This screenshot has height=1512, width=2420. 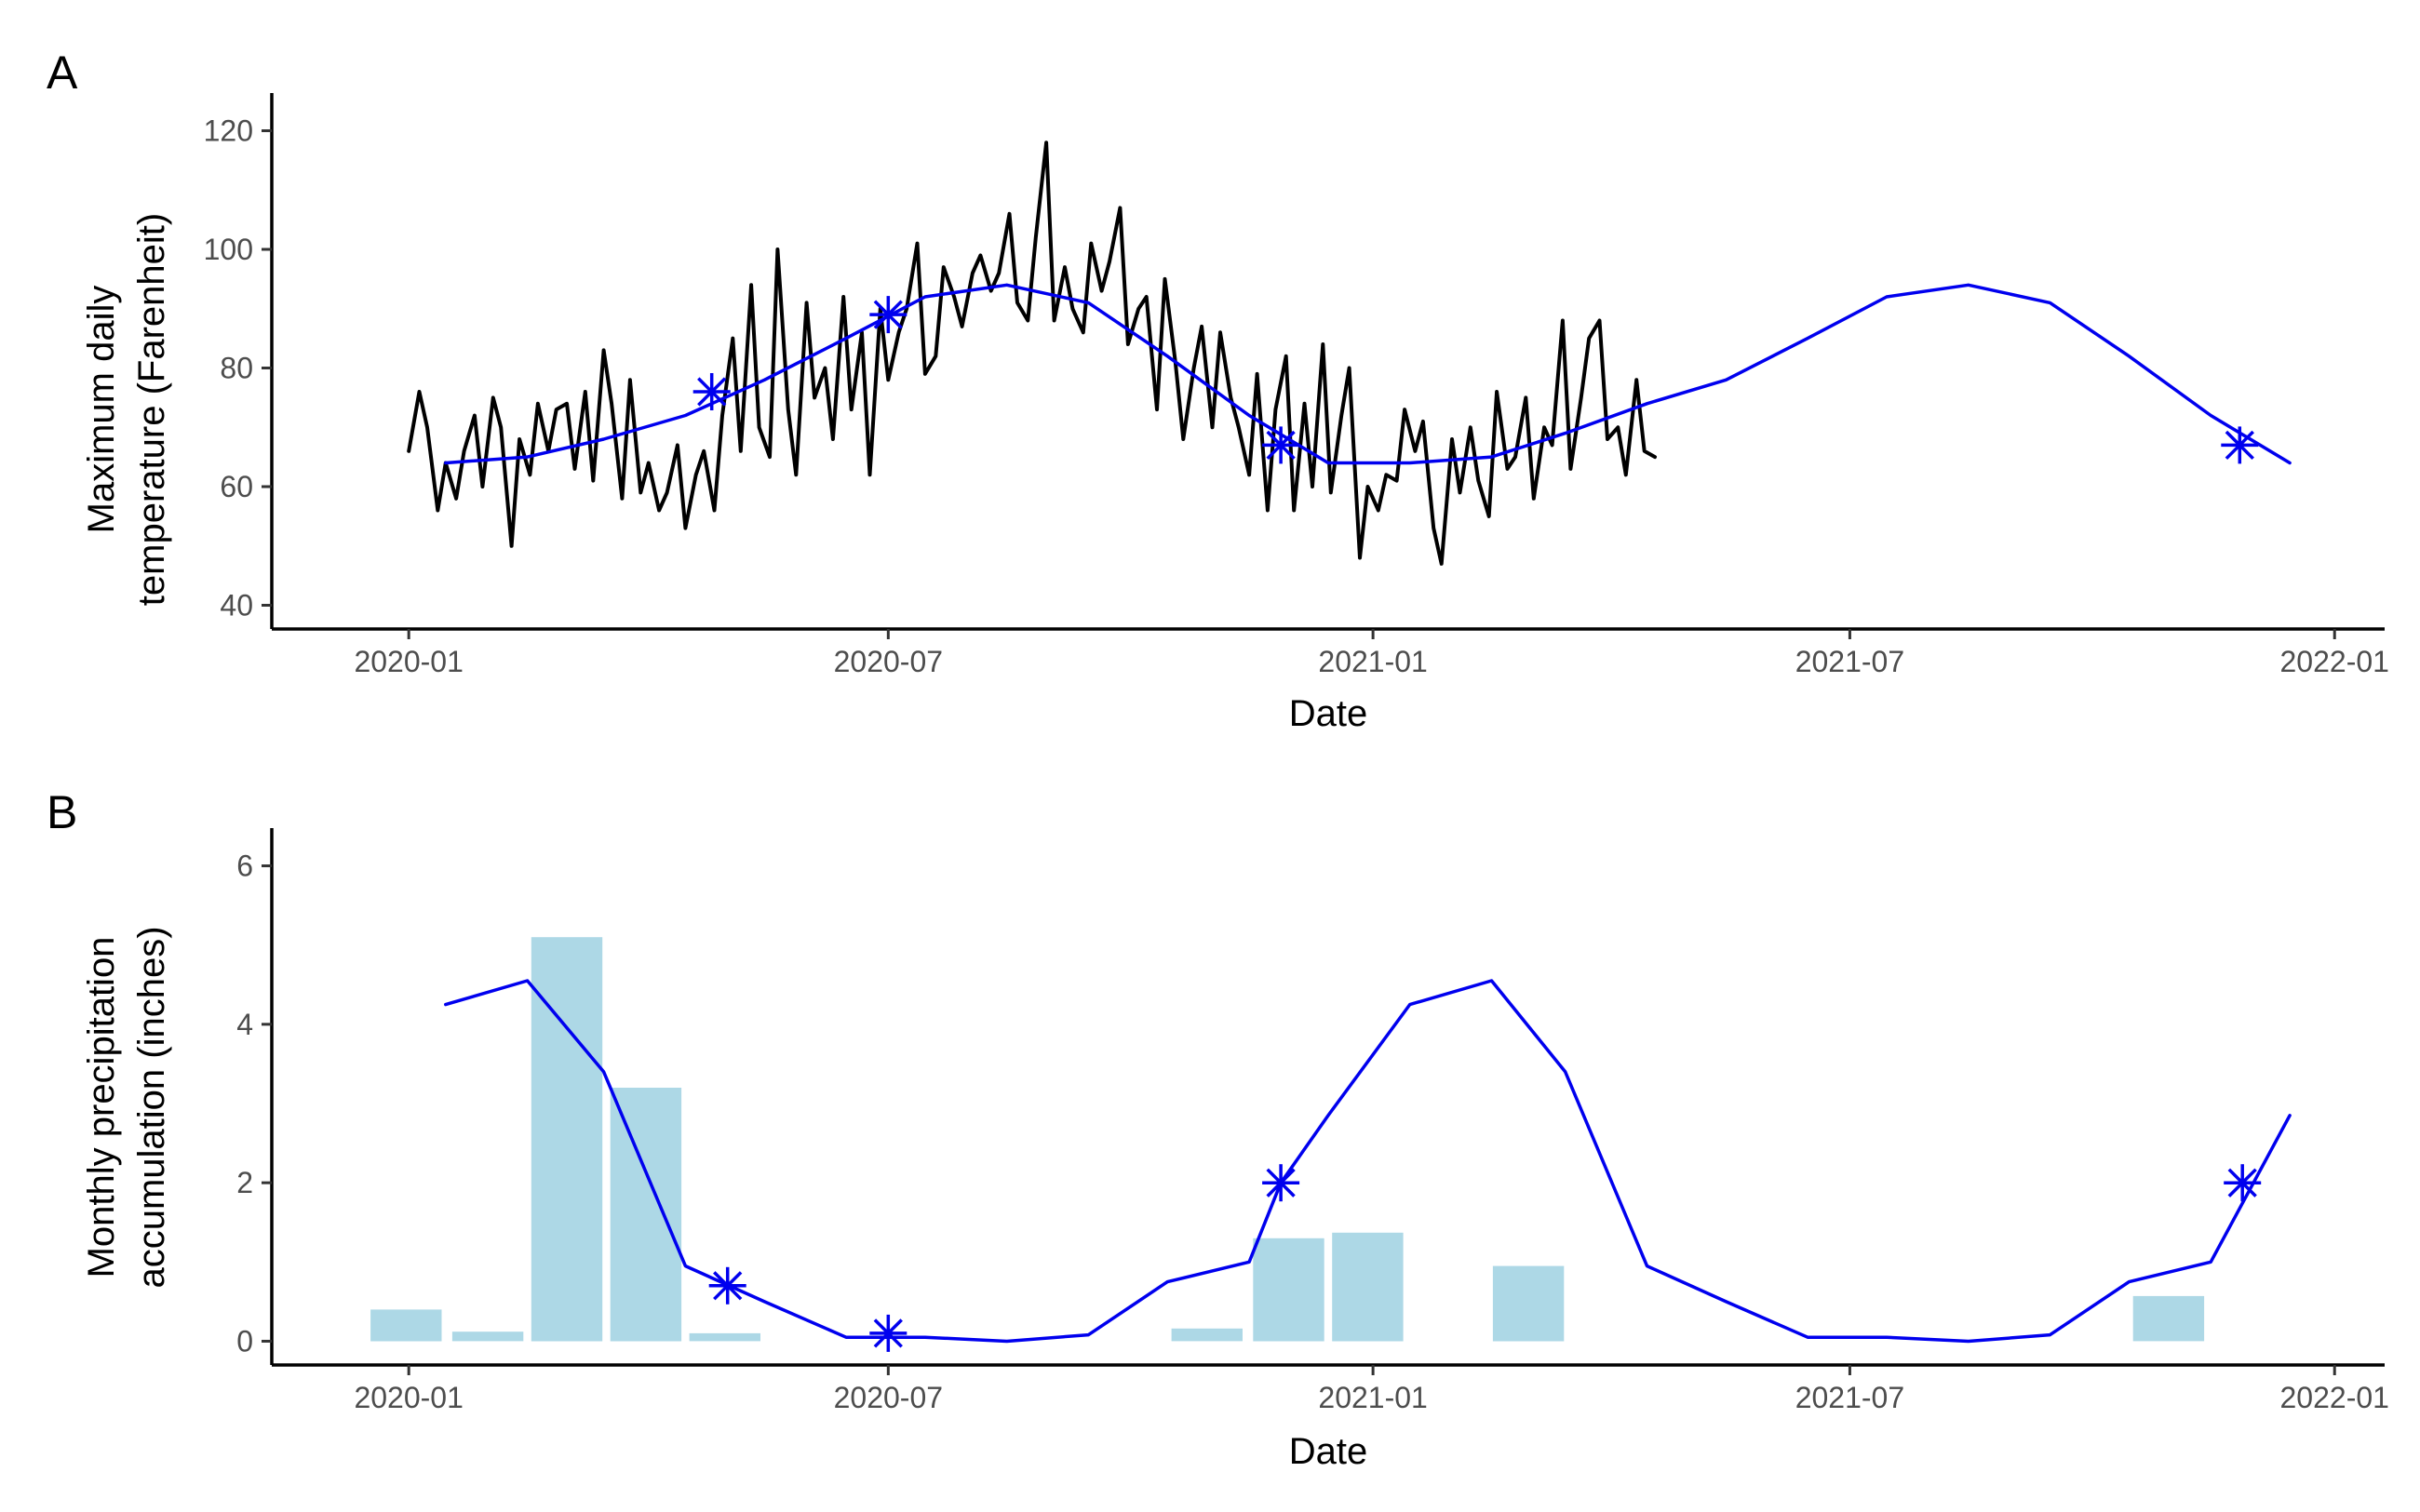 What do you see at coordinates (62, 812) in the screenshot?
I see `panel-b-label: B` at bounding box center [62, 812].